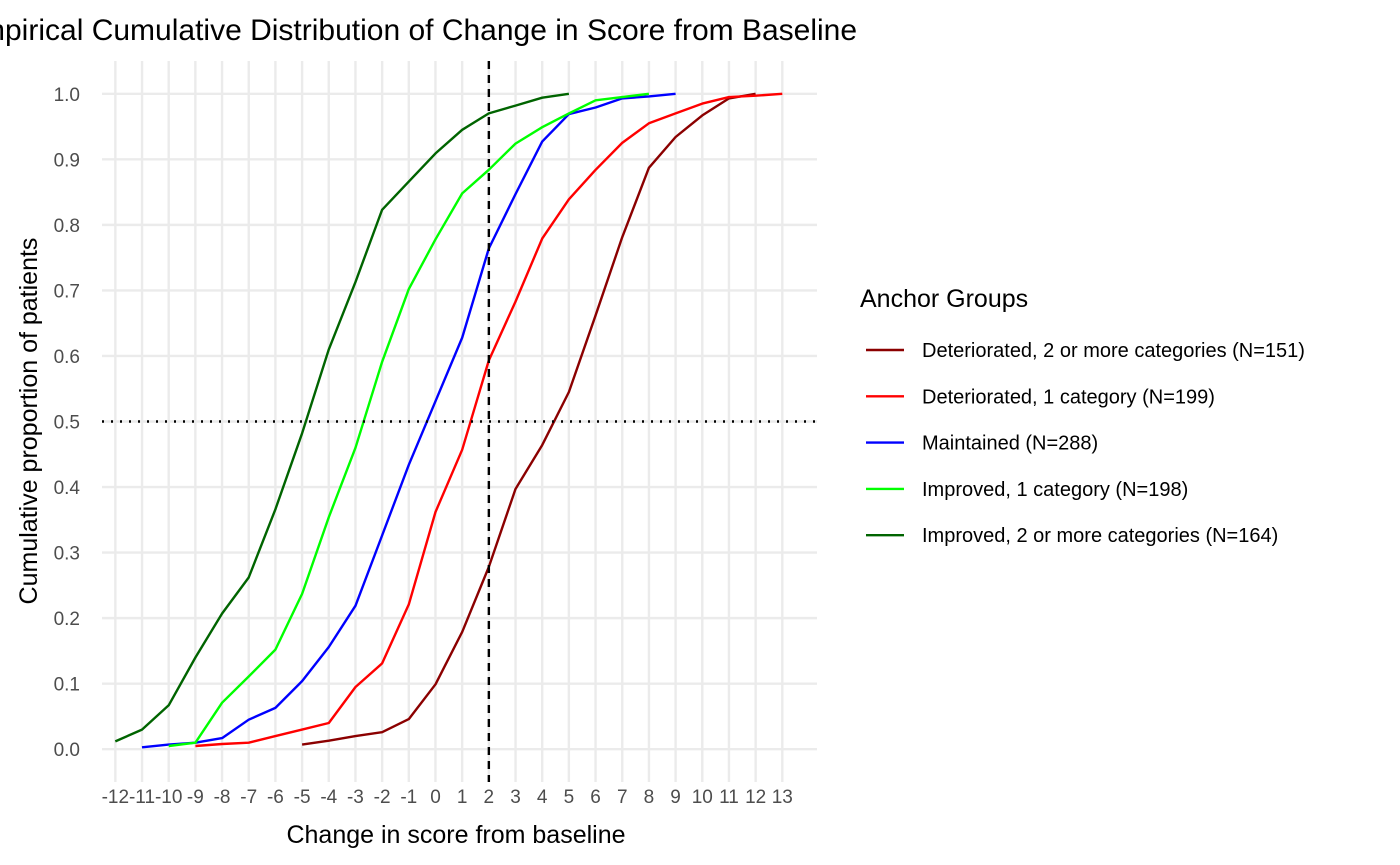 Image resolution: width=1400 pixels, height=865 pixels. I want to click on legend-label-2: Deteriorated, 1 category (N=199), so click(1068, 397).